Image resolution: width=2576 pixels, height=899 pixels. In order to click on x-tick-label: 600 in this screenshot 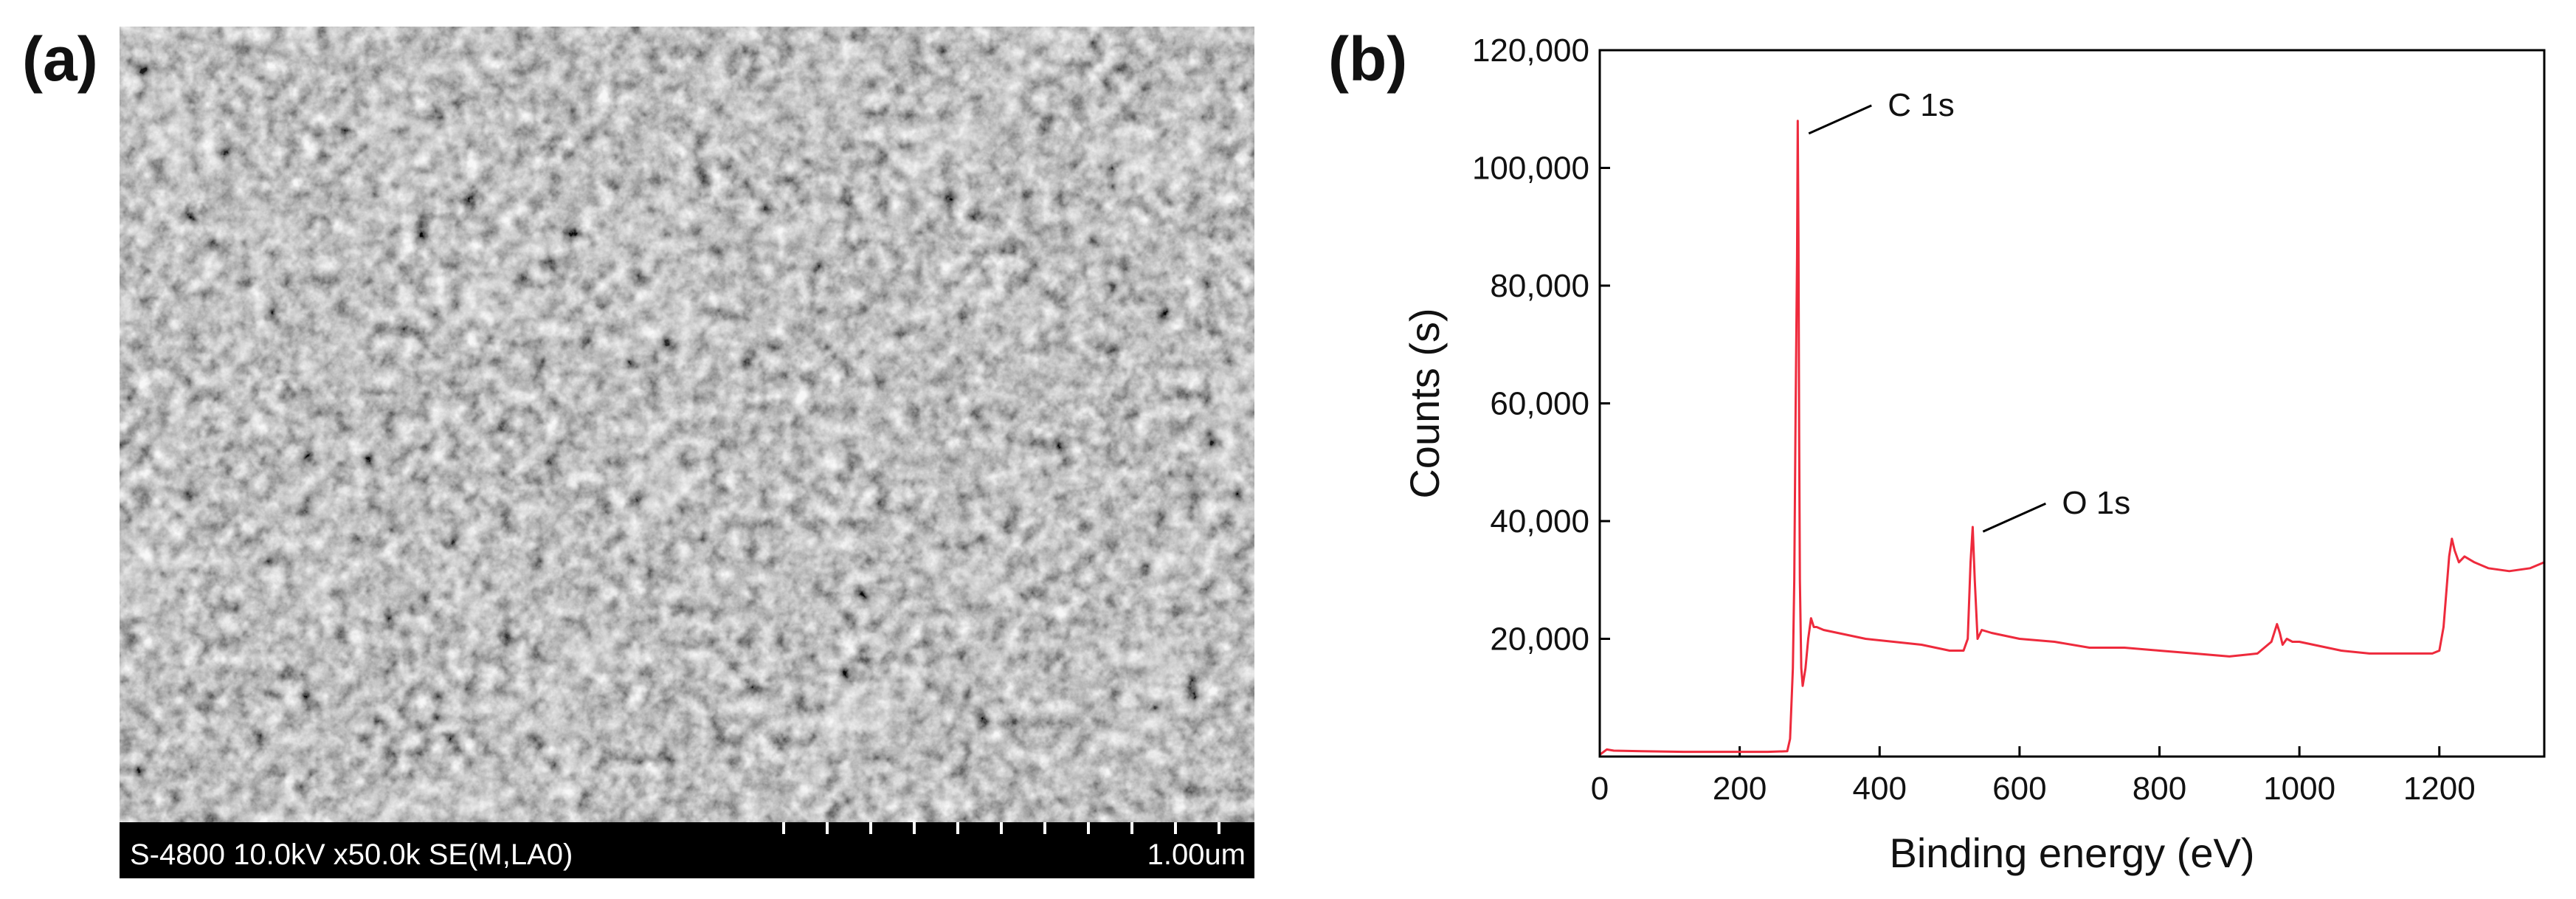, I will do `click(2019, 789)`.